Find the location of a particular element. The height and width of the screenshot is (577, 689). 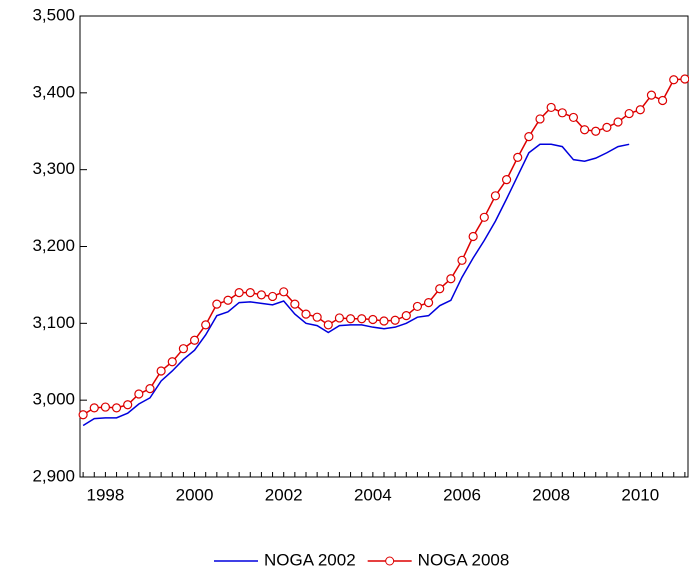

y-tick-label: 3,300 is located at coordinates (53, 168).